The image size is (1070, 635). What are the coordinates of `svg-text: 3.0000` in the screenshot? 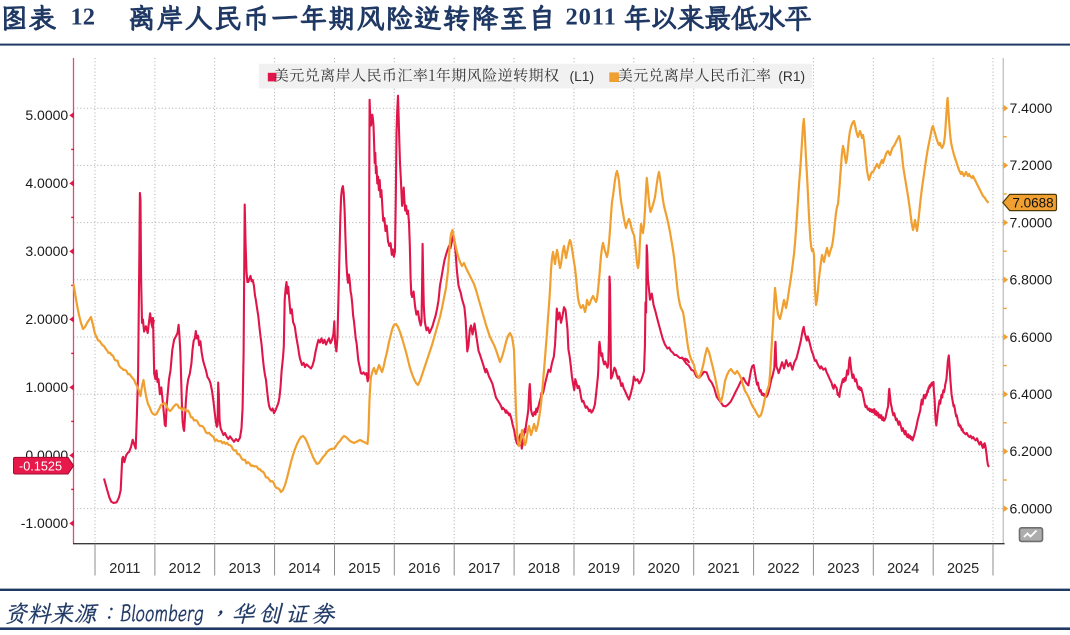 It's located at (46, 251).